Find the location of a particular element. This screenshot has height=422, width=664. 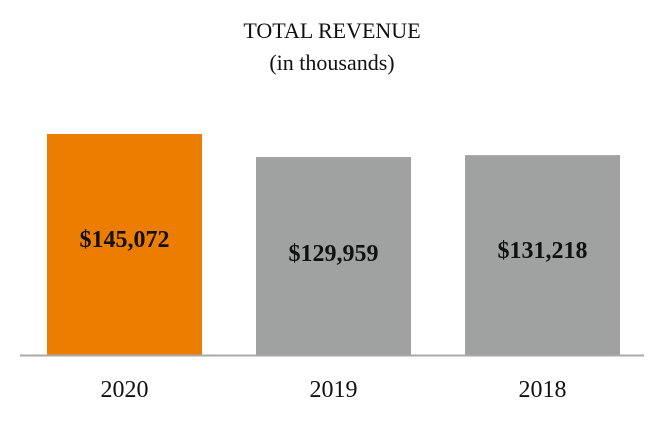

x-tick-2019: 2019 is located at coordinates (334, 390).